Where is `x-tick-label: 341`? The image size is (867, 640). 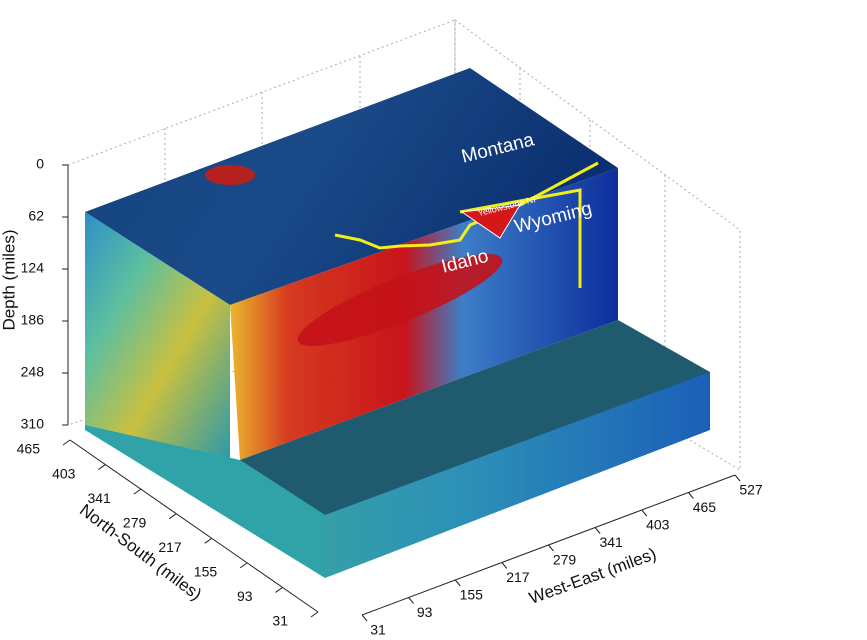 x-tick-label: 341 is located at coordinates (611, 542).